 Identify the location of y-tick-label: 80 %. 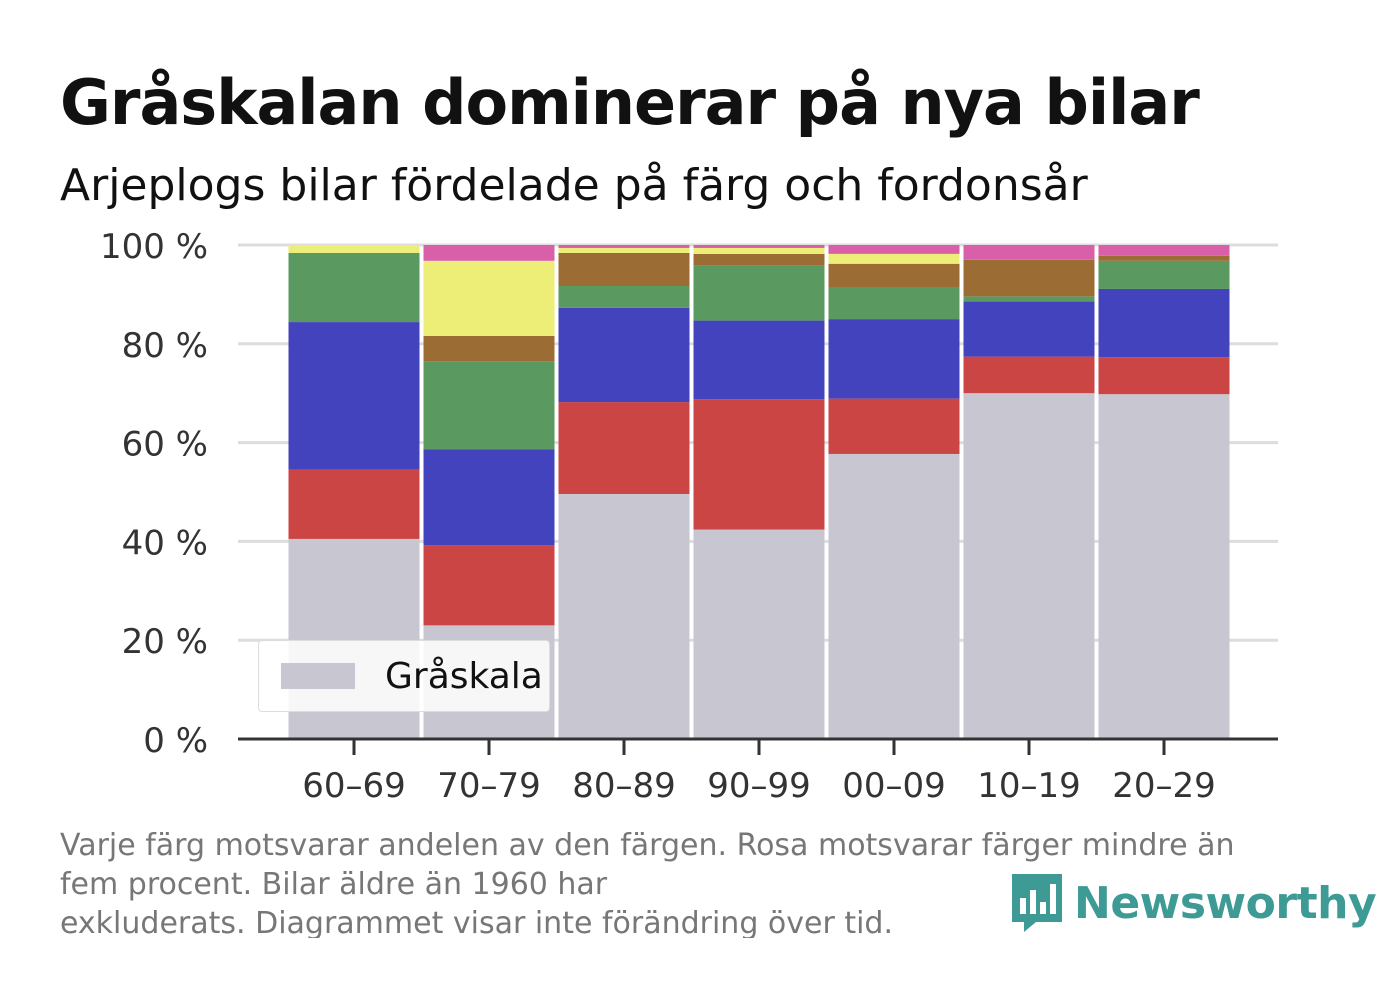
(165, 346).